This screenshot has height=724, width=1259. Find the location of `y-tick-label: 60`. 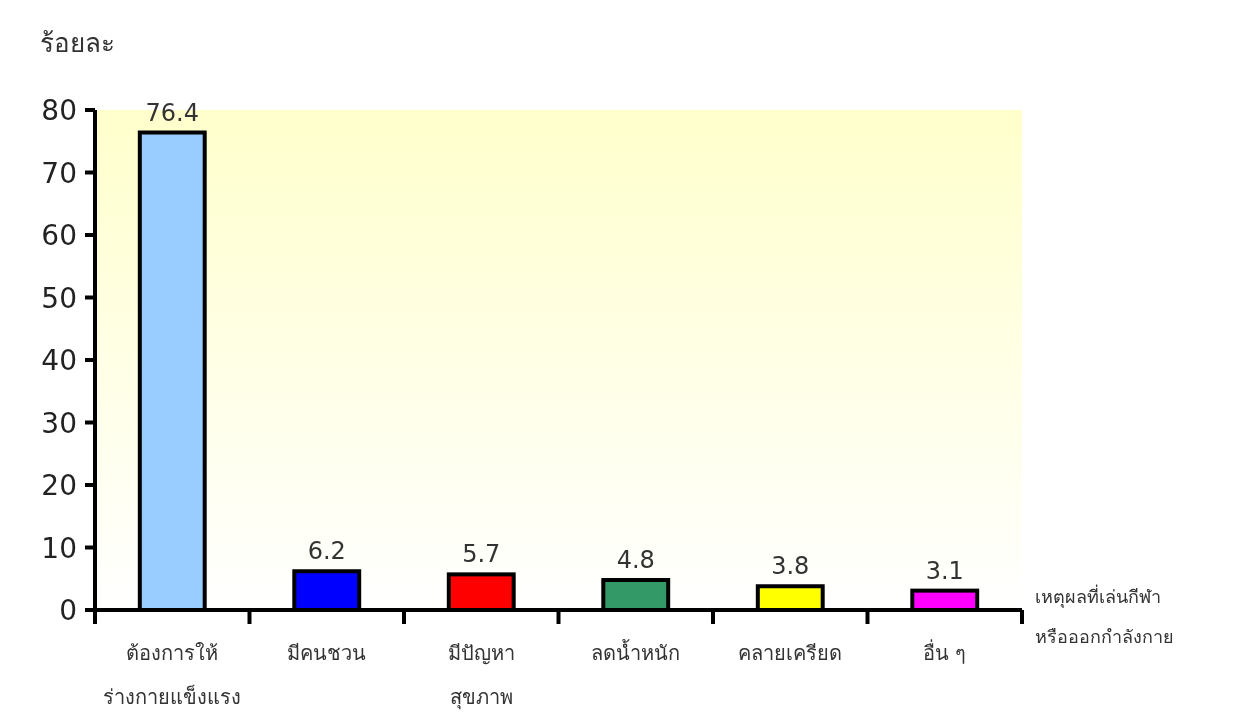

y-tick-label: 60 is located at coordinates (59, 235).